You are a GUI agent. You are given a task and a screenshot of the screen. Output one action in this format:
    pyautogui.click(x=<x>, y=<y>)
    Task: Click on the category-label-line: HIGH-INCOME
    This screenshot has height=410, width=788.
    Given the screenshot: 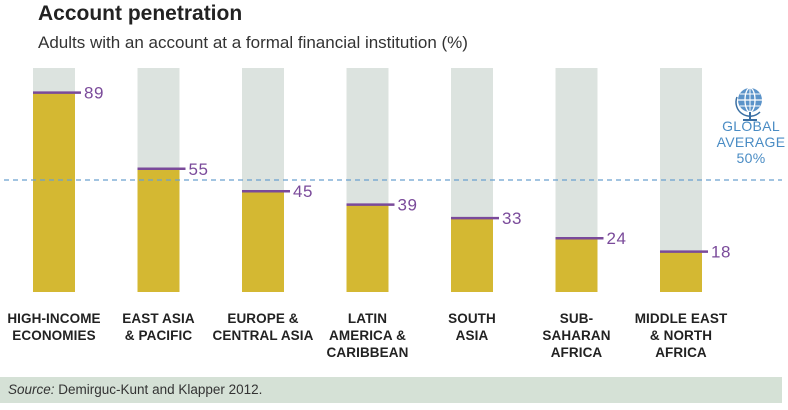 What is the action you would take?
    pyautogui.click(x=54, y=318)
    